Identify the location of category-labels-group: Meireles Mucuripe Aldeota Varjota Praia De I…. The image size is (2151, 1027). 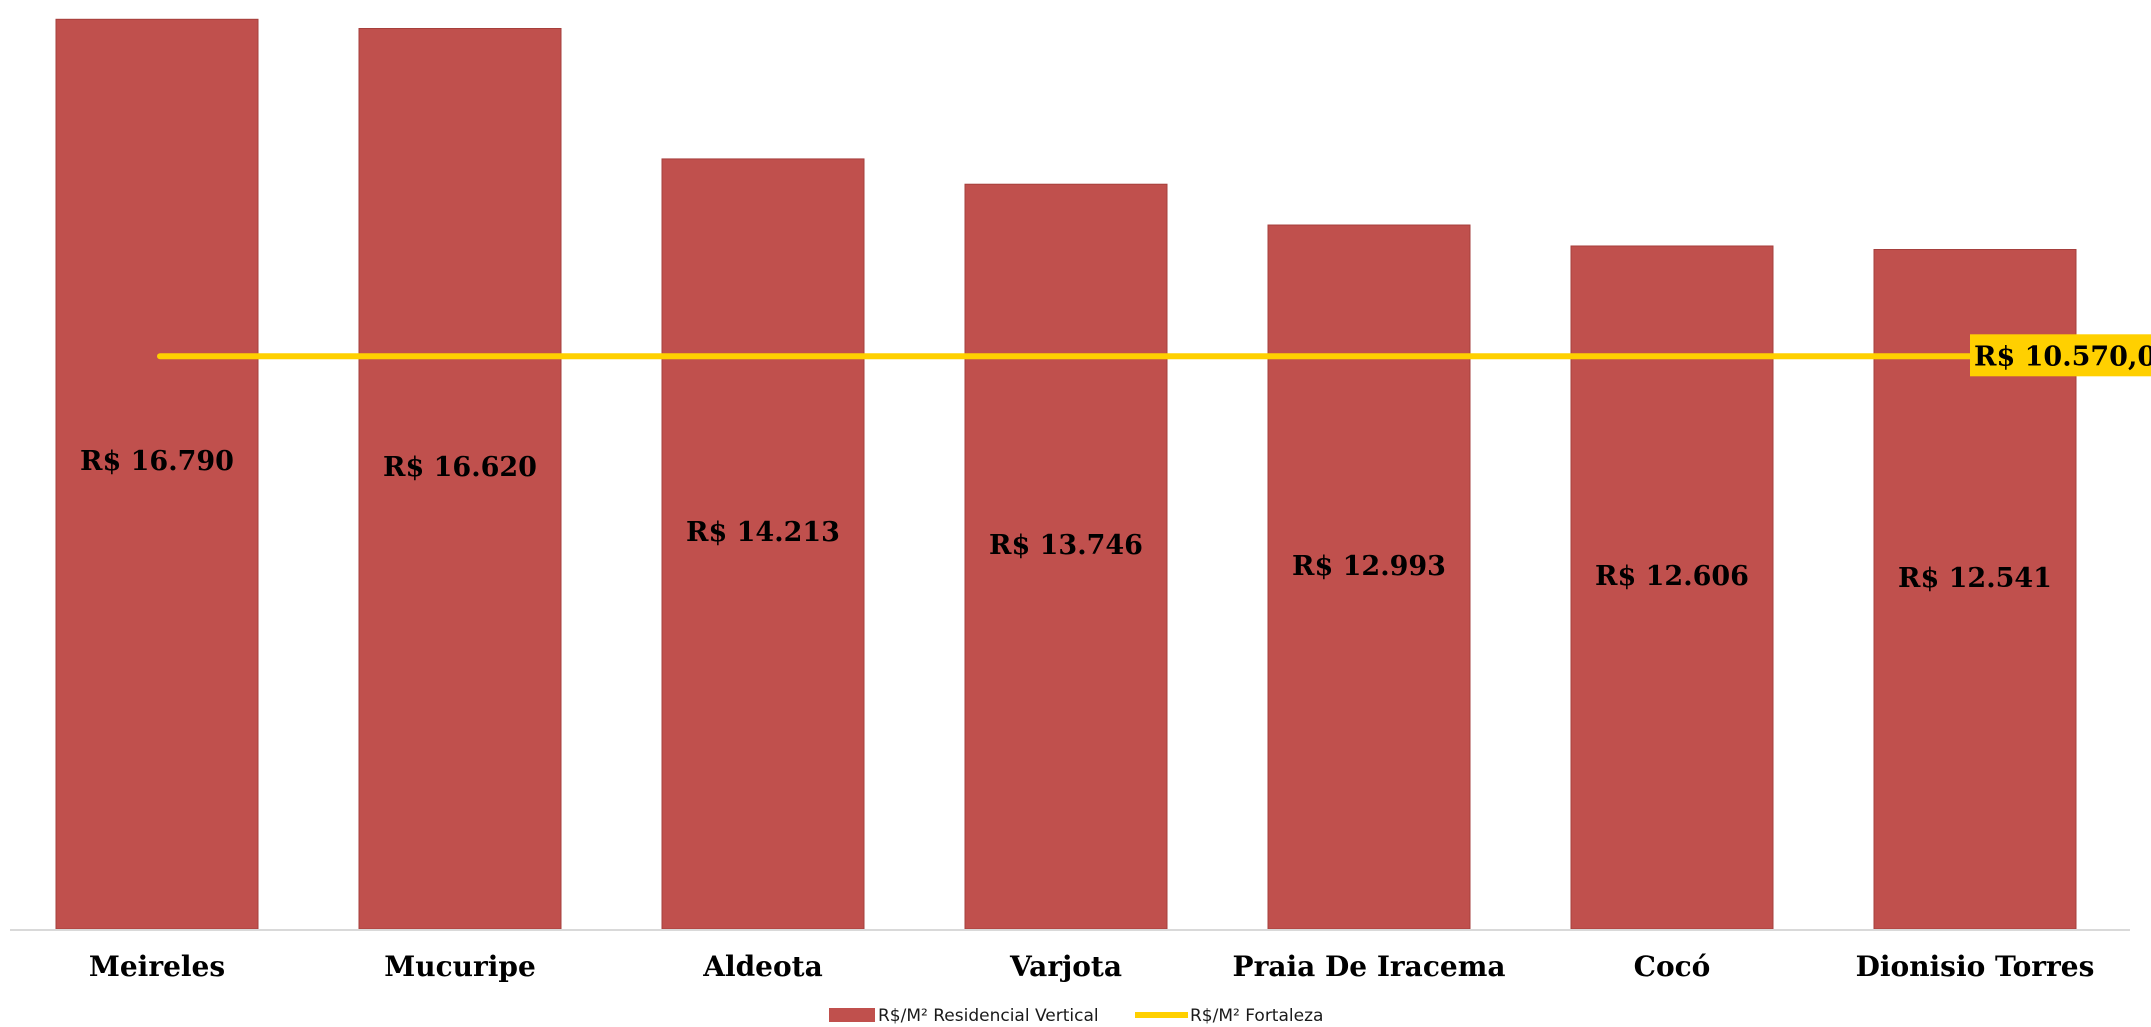
(1092, 966).